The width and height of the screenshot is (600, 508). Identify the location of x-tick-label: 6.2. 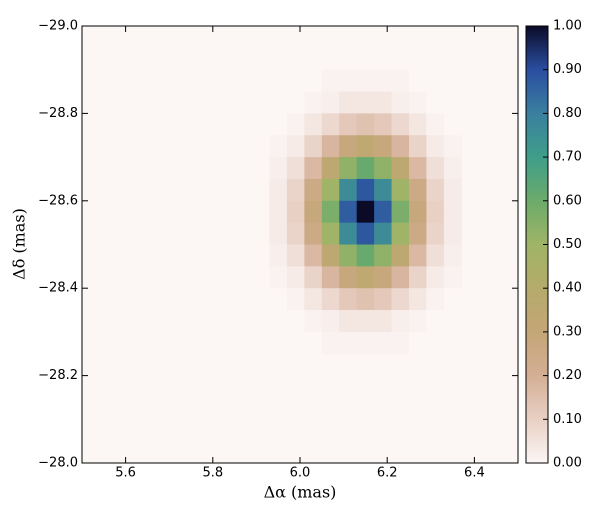
(387, 473).